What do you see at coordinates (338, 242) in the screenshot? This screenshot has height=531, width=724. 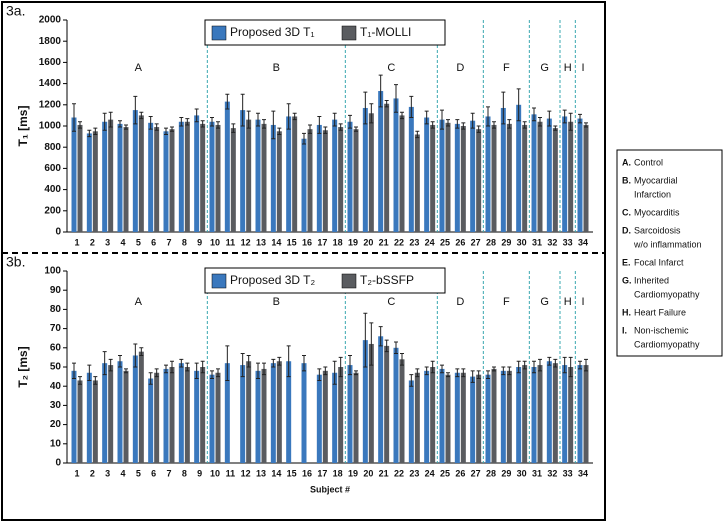 I see `x-tick-label: 18` at bounding box center [338, 242].